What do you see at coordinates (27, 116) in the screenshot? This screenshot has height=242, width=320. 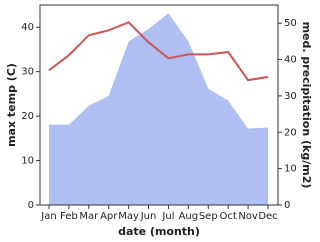 I see `y-tick-label: 20` at bounding box center [27, 116].